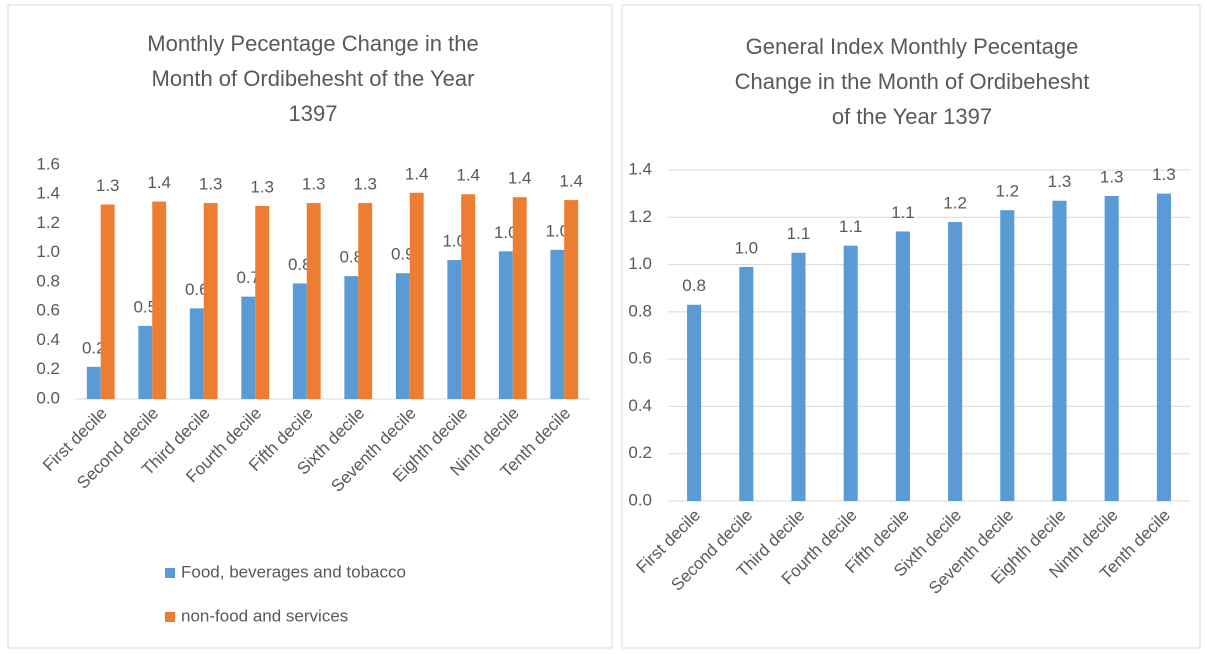  What do you see at coordinates (145, 306) in the screenshot?
I see `data-label: 0.5` at bounding box center [145, 306].